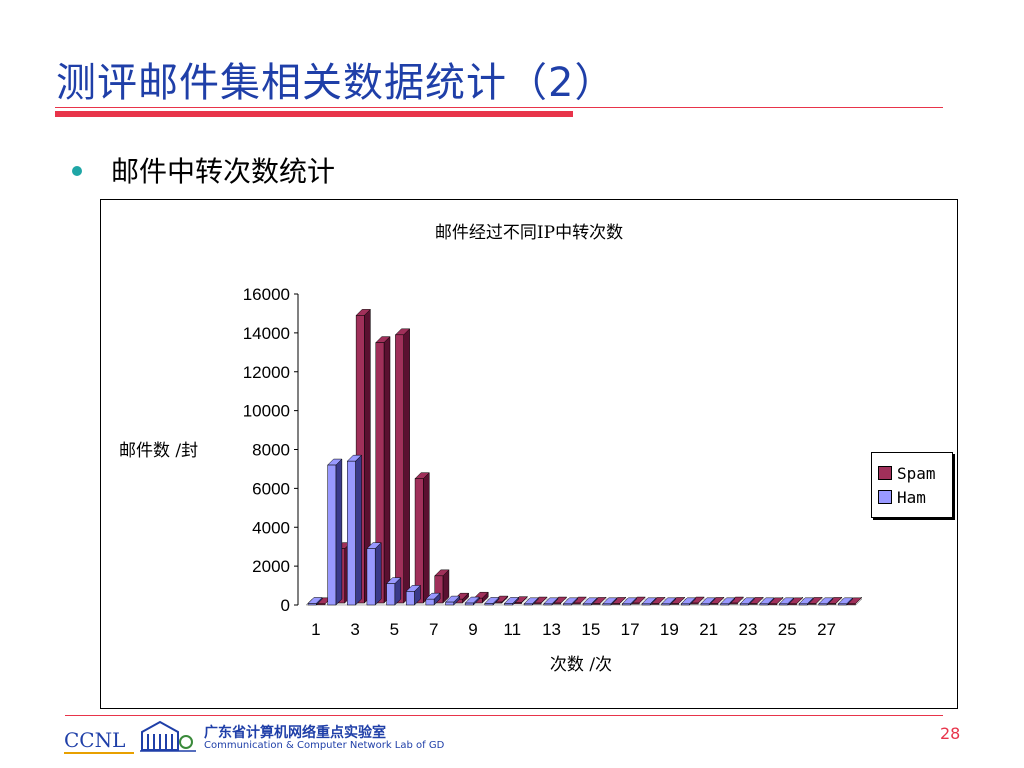 The width and height of the screenshot is (1024, 768). I want to click on y-tick-label: 6000, so click(271, 488).